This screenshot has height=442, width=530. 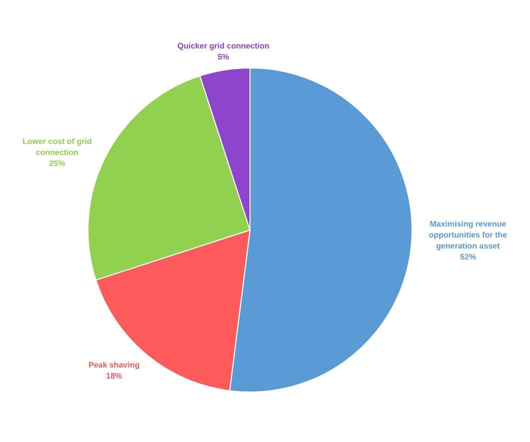 I want to click on slice-label: Lower cost of grid connection, so click(x=57, y=146).